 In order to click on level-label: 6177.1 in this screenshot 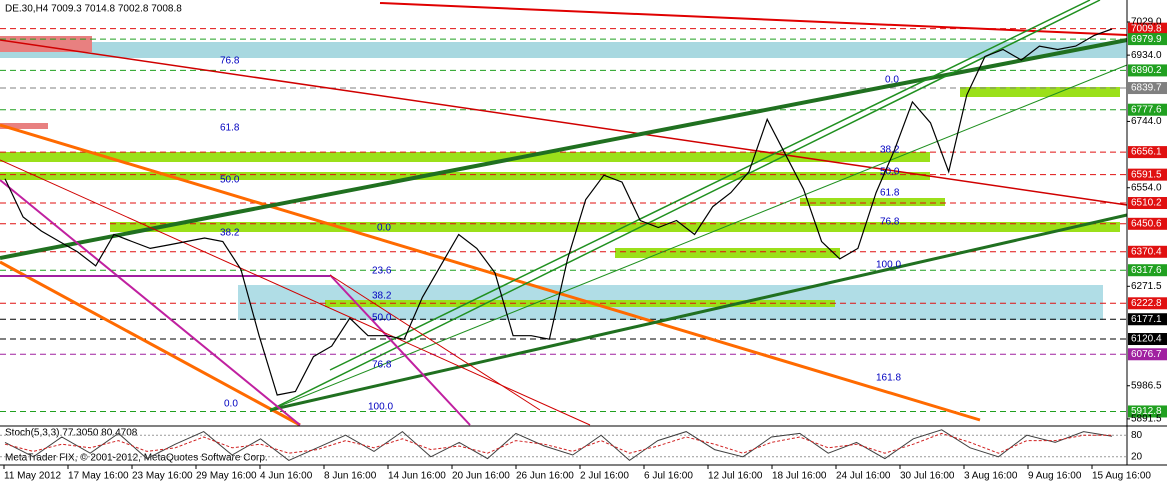, I will do `click(1146, 319)`.